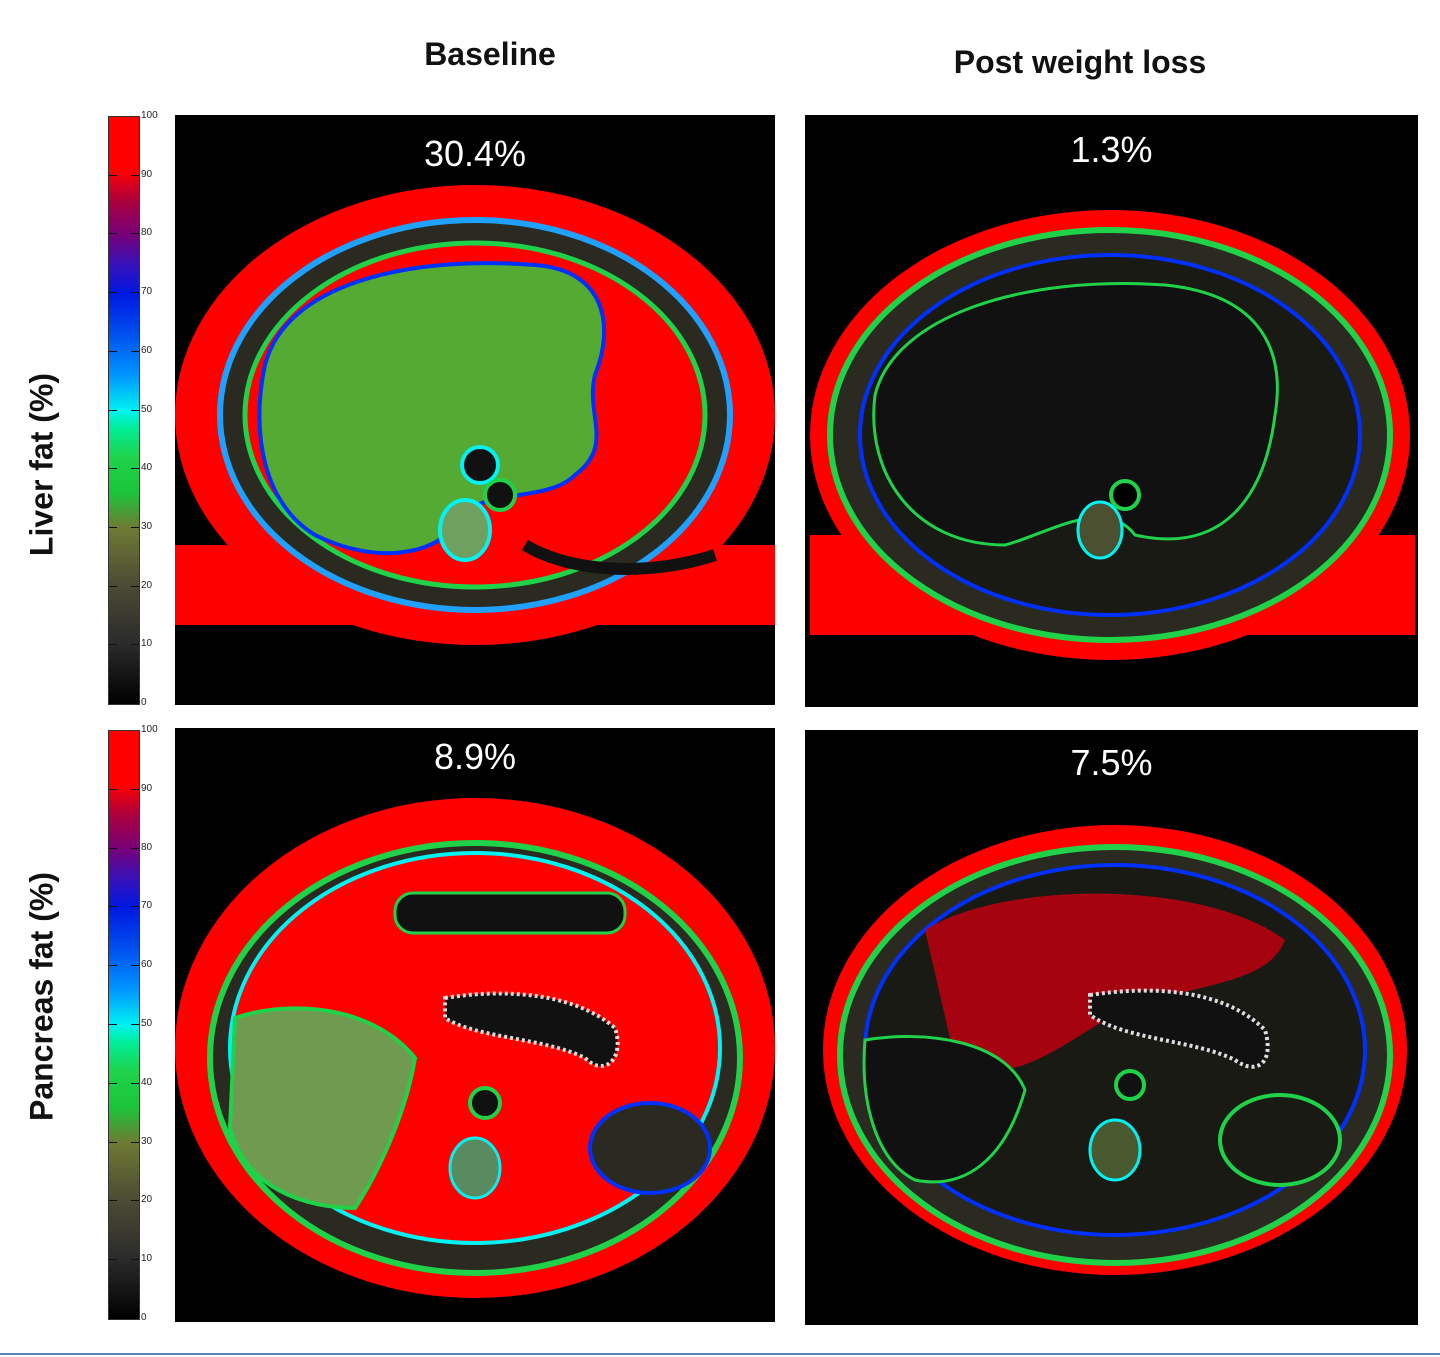 The width and height of the screenshot is (1440, 1357). What do you see at coordinates (41, 996) in the screenshot?
I see `row-label-pancreas-fat: Pancreas fat (%)` at bounding box center [41, 996].